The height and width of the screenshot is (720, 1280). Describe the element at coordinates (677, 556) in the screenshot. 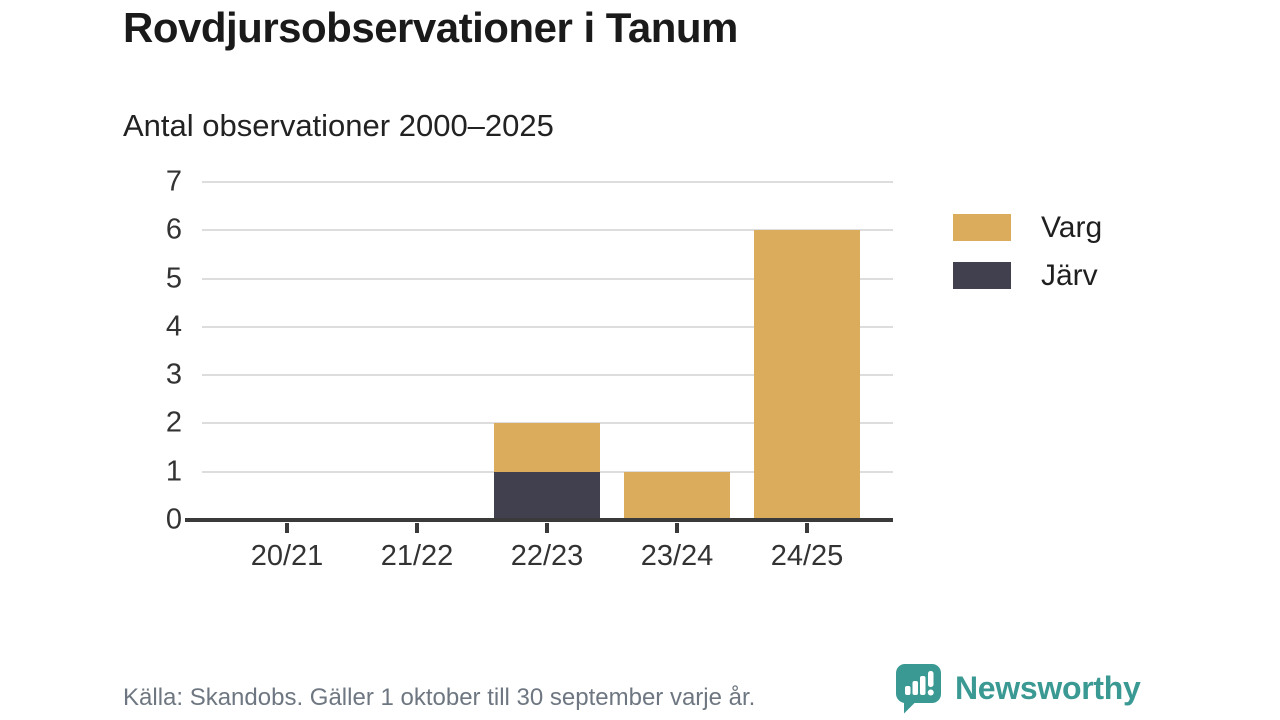

I see `x-tick-label: 23/24` at that location.